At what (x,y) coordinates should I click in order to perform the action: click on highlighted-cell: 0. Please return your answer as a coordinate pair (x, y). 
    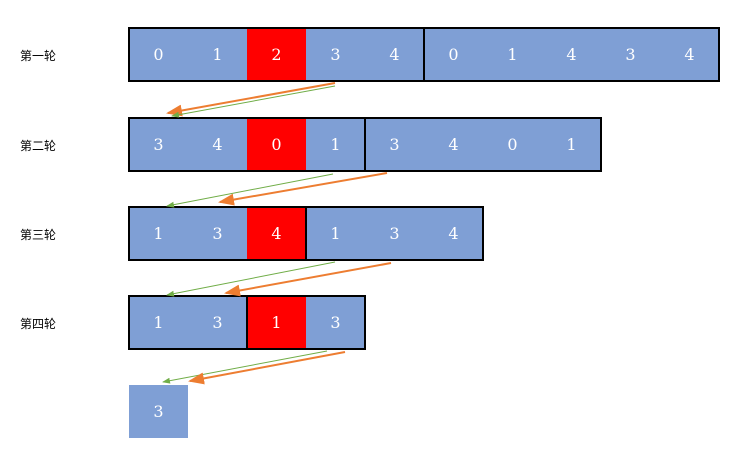
    Looking at the image, I should click on (276, 144).